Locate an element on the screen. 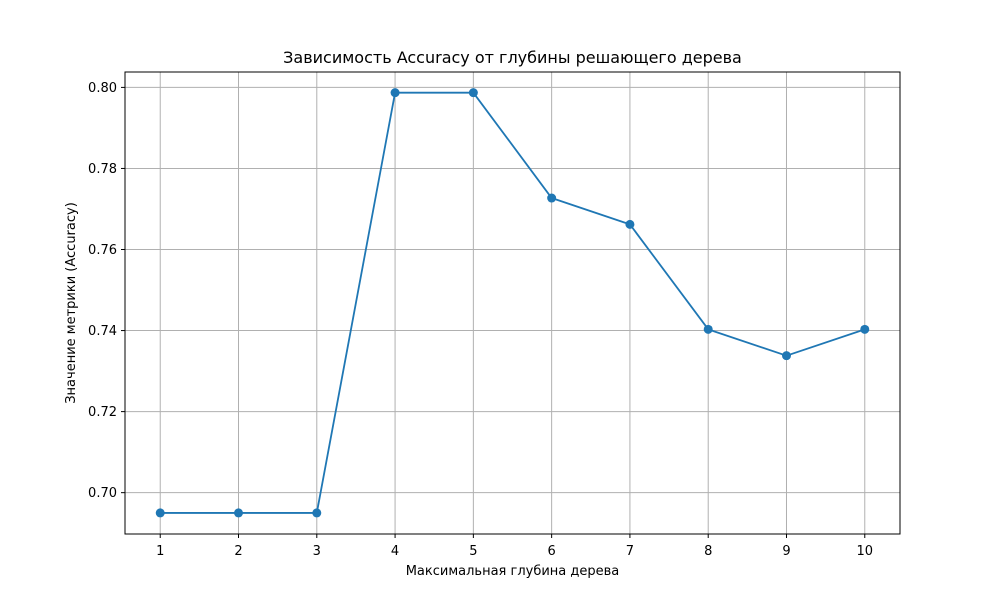 Image resolution: width=1000 pixels, height=604 pixels. x-axis-label: Максимальная глубина дерева is located at coordinates (513, 571).